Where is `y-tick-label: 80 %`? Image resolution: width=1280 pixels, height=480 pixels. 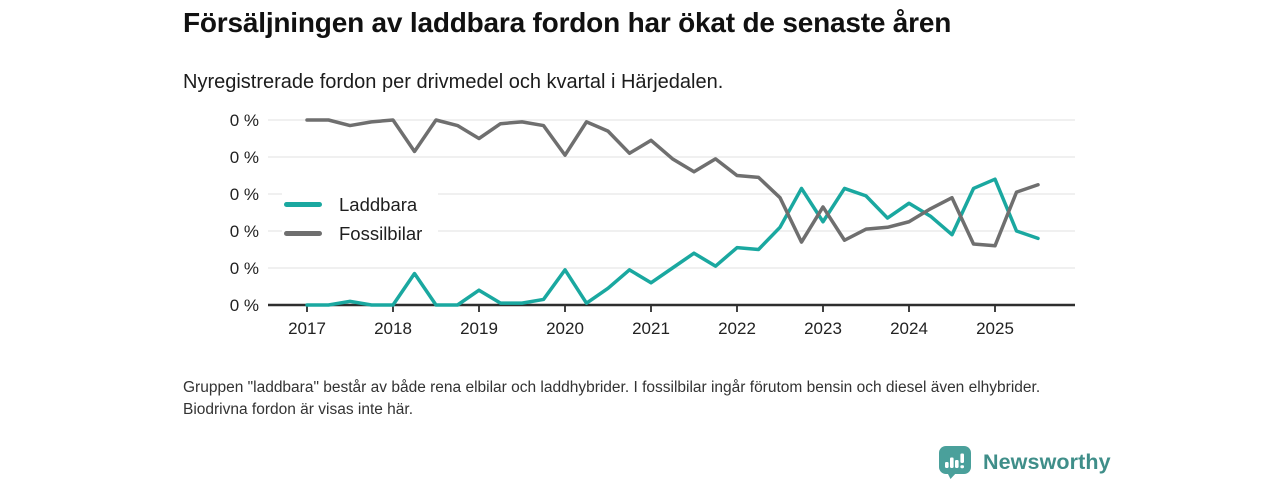 y-tick-label: 80 % is located at coordinates (244, 157).